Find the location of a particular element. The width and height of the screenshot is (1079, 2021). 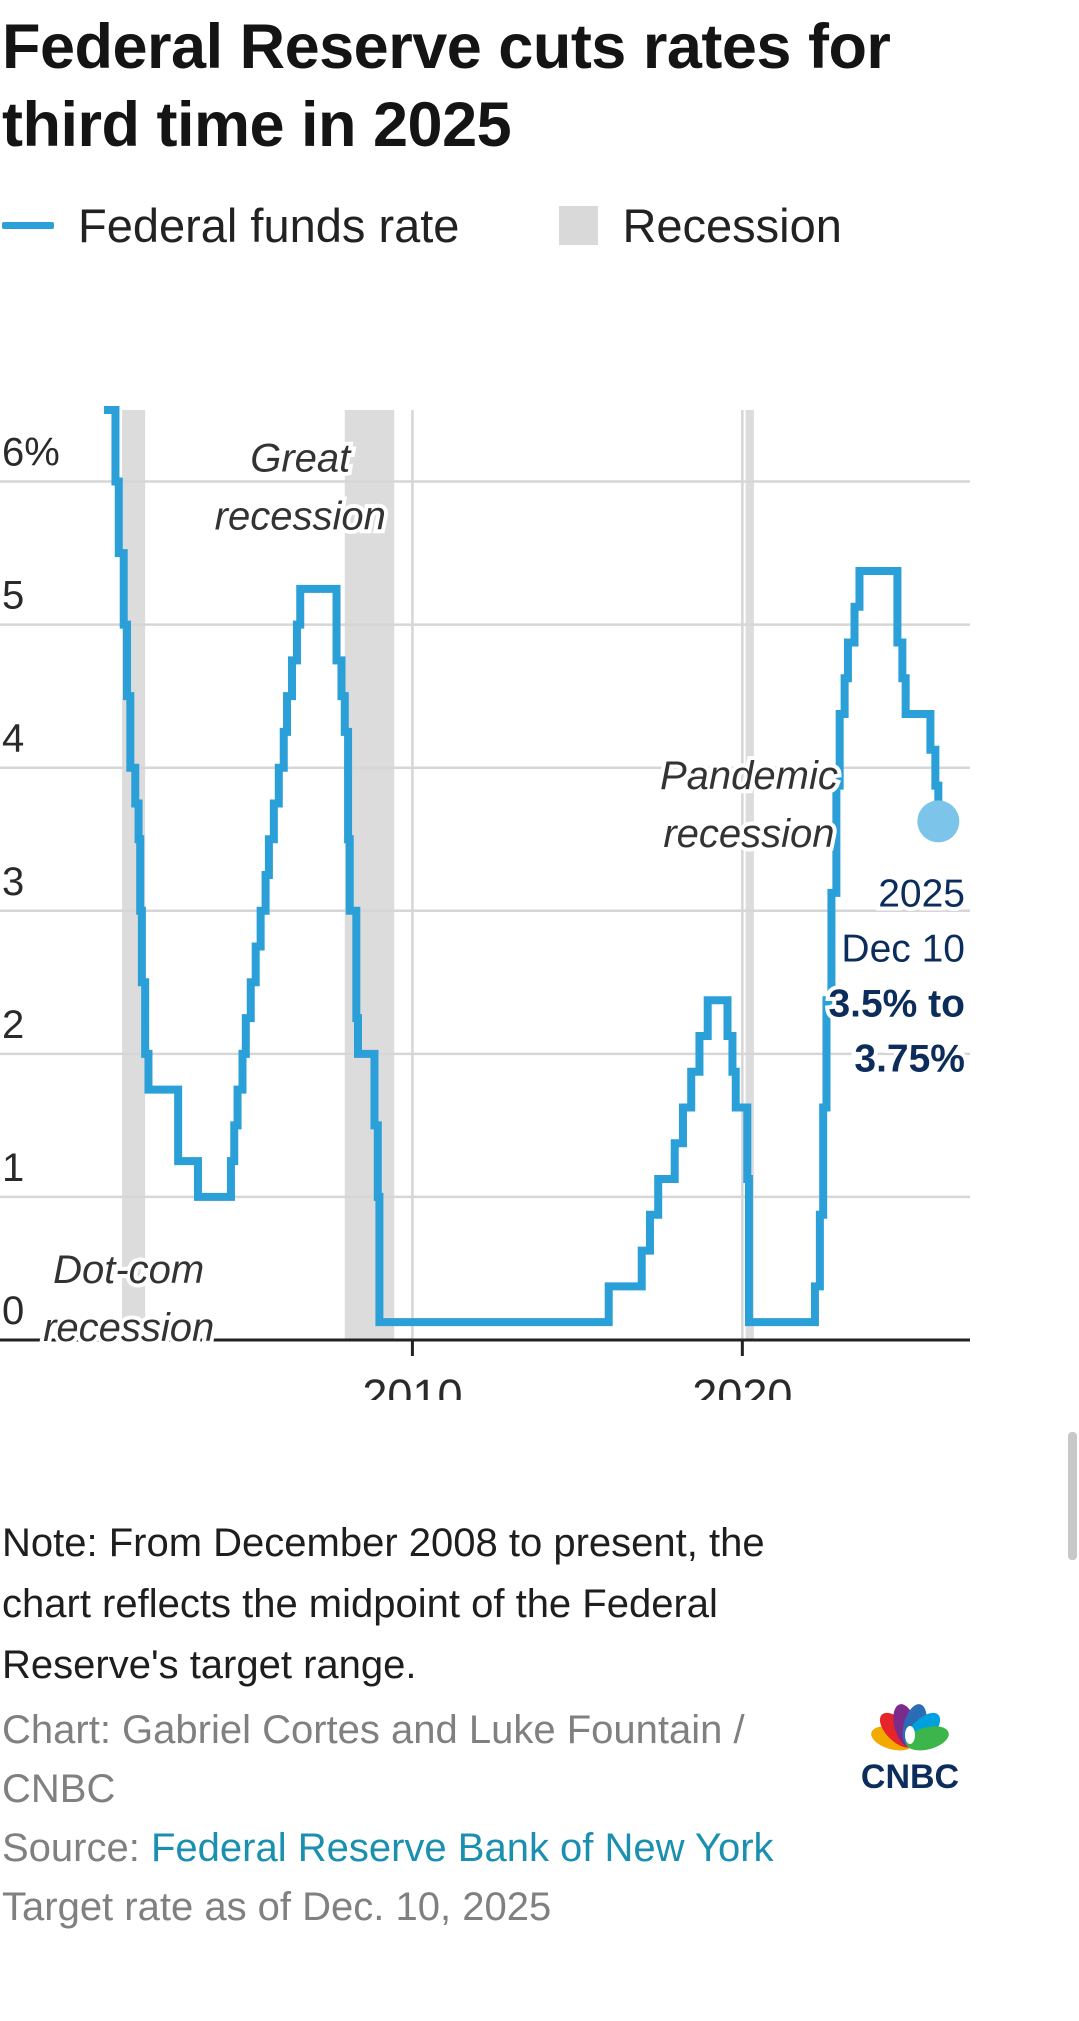

callout-range-line2: 3.75% is located at coordinates (909, 1058).